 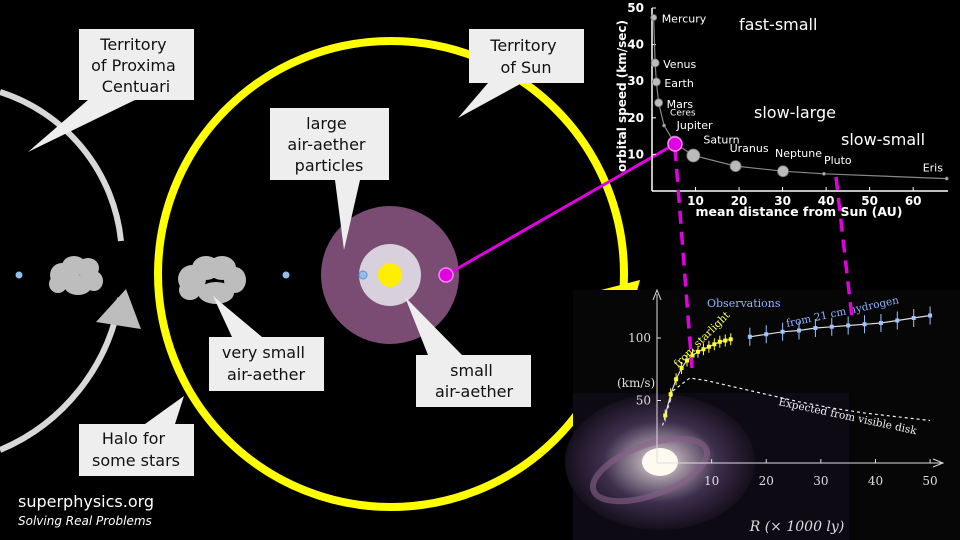 What do you see at coordinates (946, 178) in the screenshot?
I see `planet-point-eris` at bounding box center [946, 178].